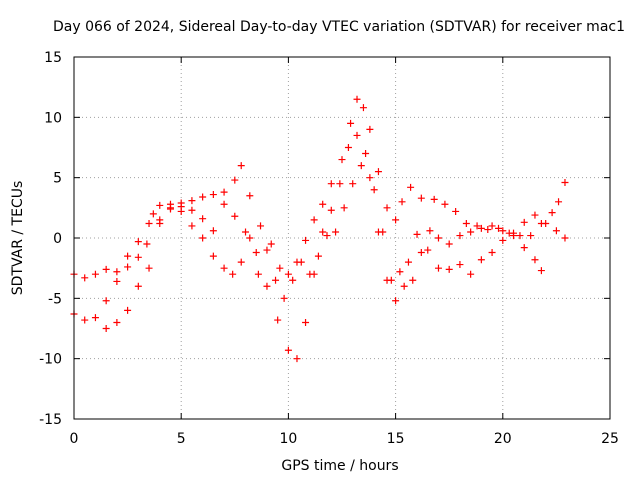 This screenshot has height=480, width=640. What do you see at coordinates (503, 439) in the screenshot?
I see `x-tick-label: 20` at bounding box center [503, 439].